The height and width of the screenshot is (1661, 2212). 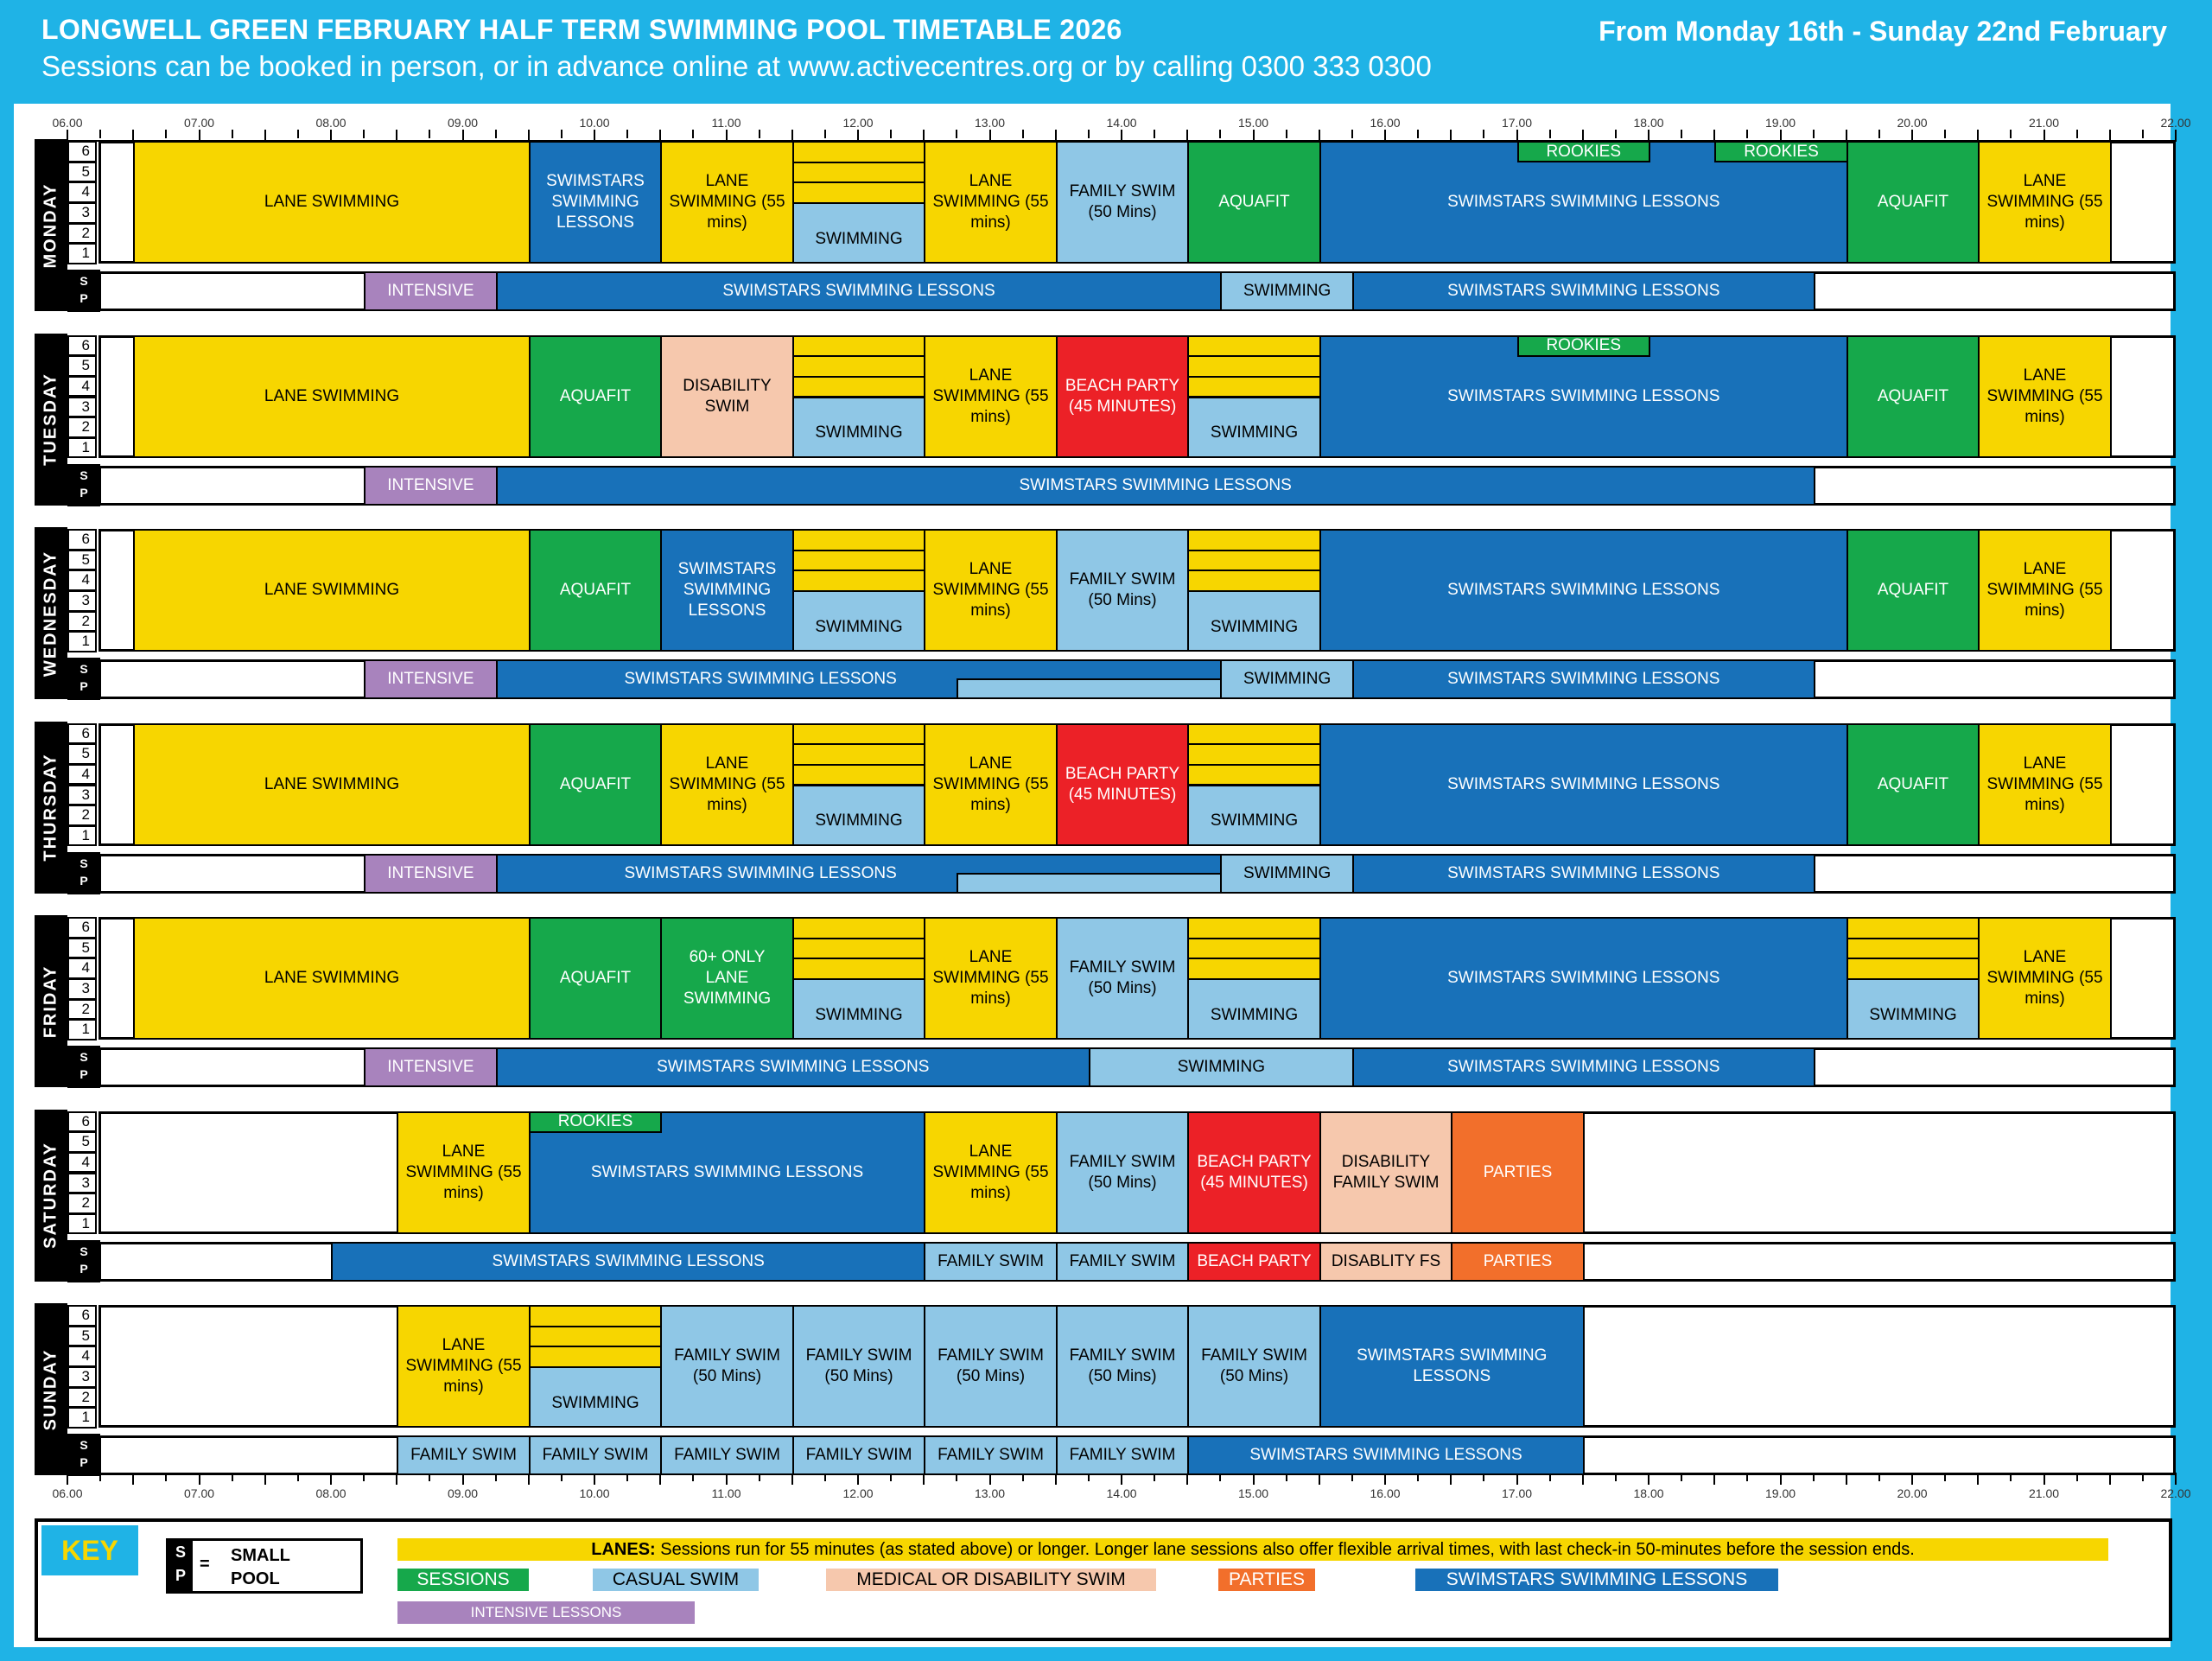 What do you see at coordinates (727, 978) in the screenshot?
I see `session-block: 60+ ONLY LANE SWIMMING` at bounding box center [727, 978].